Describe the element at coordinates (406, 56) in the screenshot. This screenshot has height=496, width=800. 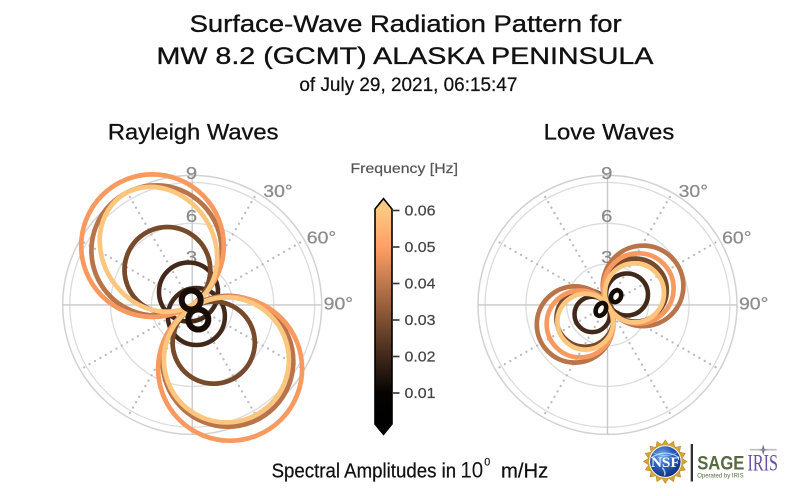
I see `svg-text: MW 8.2 (GCMT) ALASKA PENINSULA` at that location.